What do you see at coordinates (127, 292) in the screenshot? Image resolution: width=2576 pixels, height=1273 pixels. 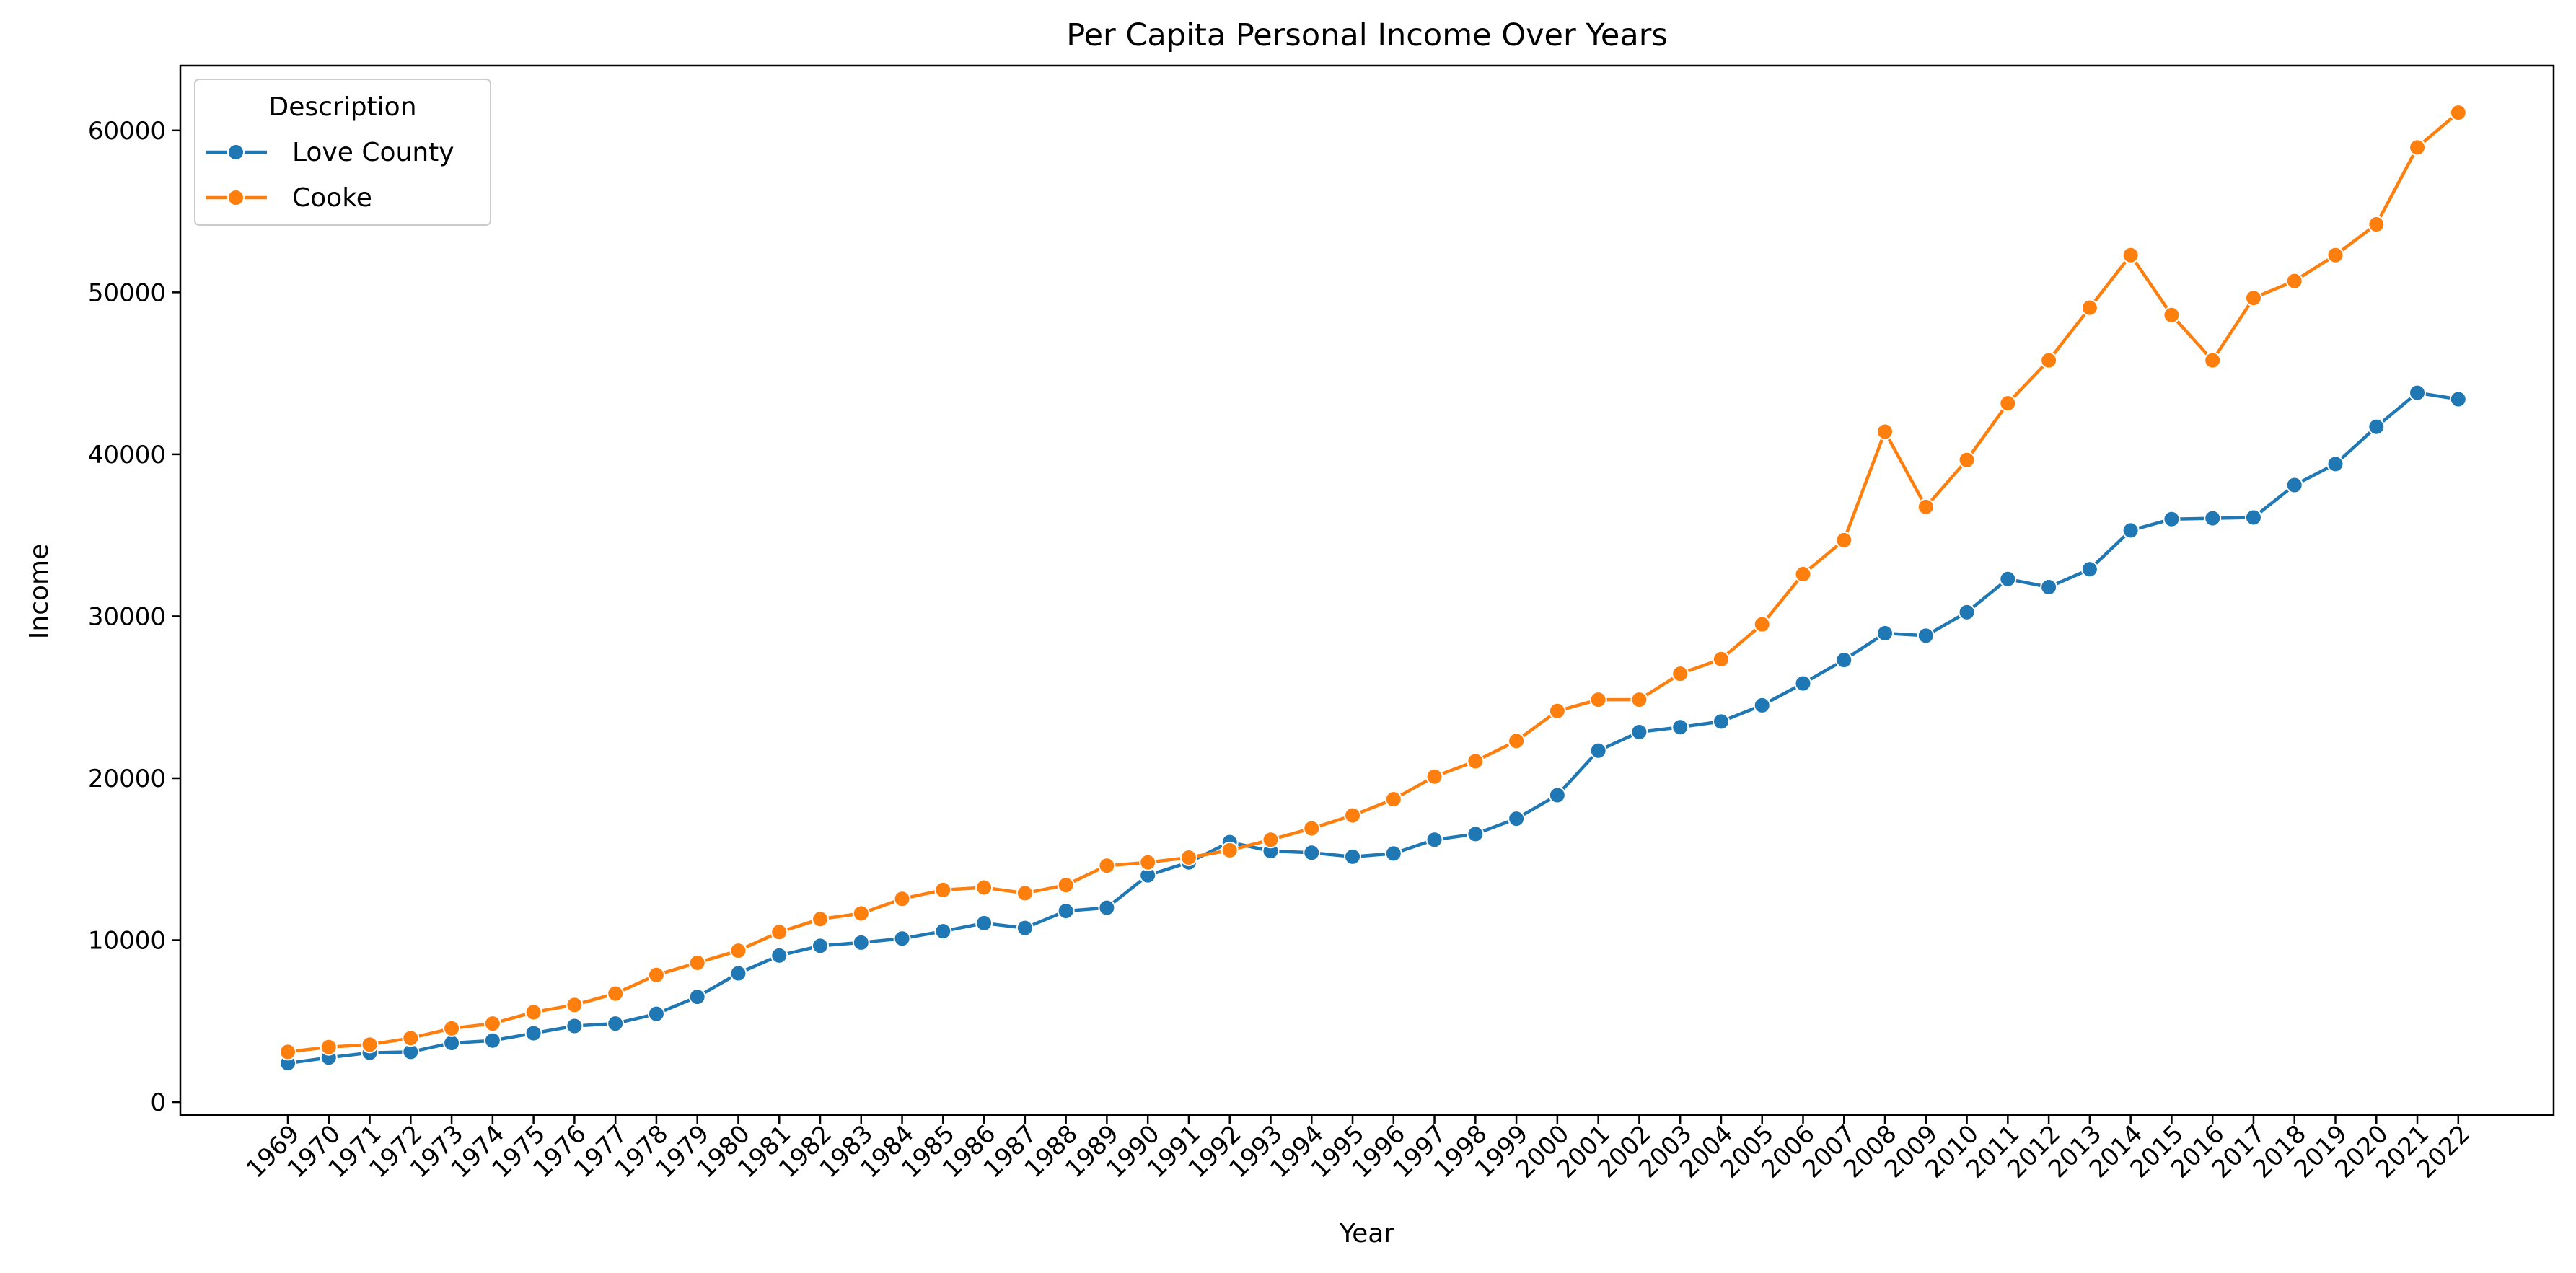 I see `y-tick-label: 50000` at bounding box center [127, 292].